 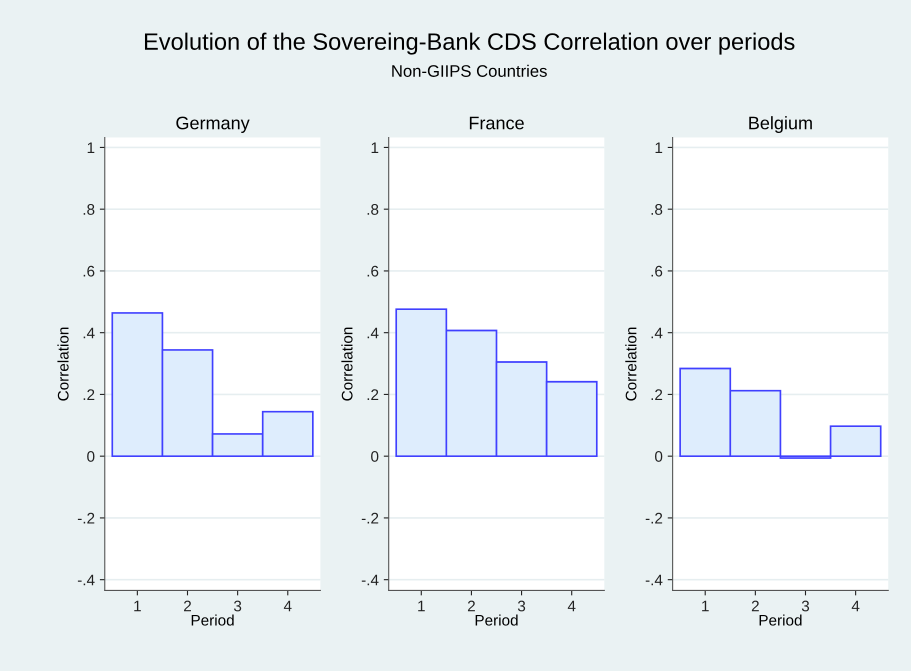 I want to click on chart-title: Germany, so click(x=213, y=124).